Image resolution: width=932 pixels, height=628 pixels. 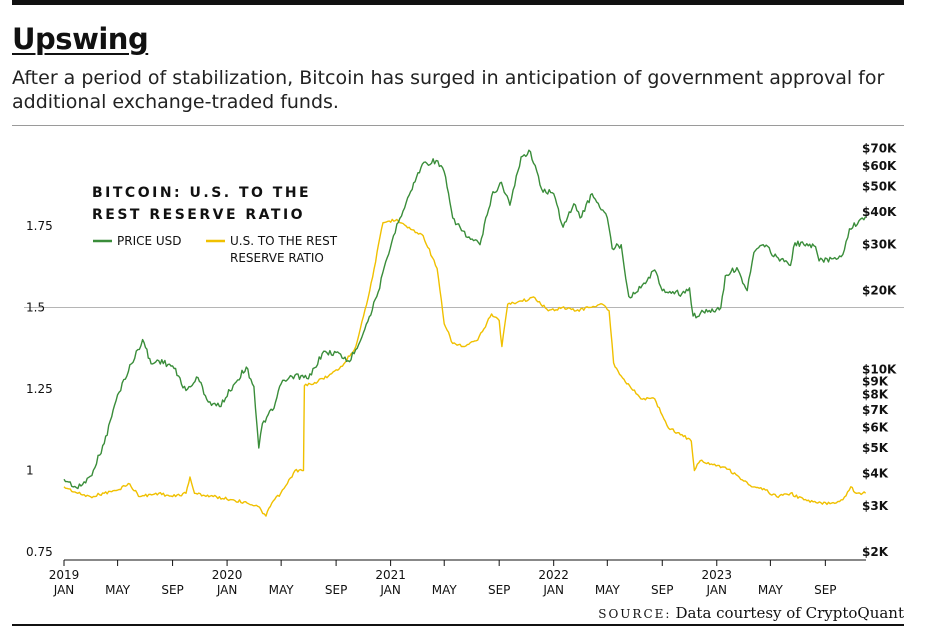 What do you see at coordinates (875, 506) in the screenshot?
I see `y-right-tick-label: $3K` at bounding box center [875, 506].